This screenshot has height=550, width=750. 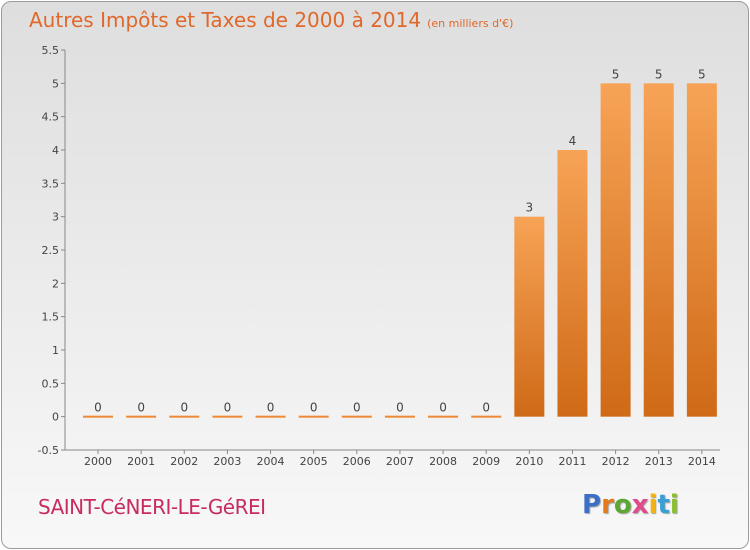 I want to click on x-tick-label: 2014, so click(x=702, y=461).